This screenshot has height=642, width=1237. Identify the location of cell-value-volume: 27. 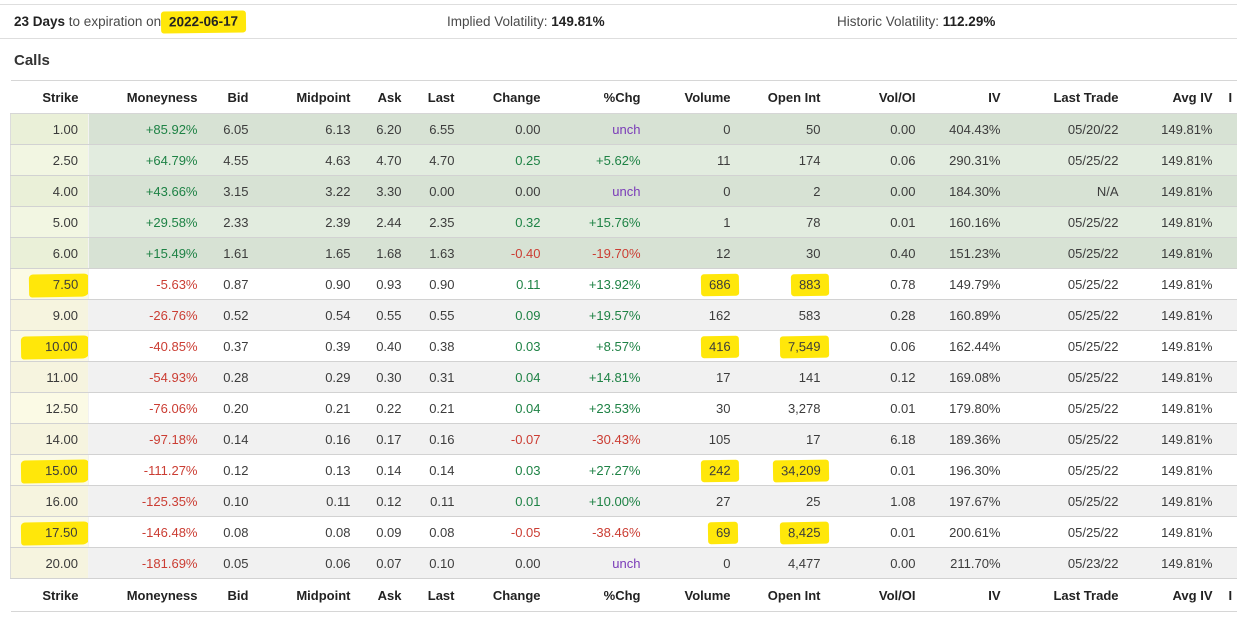
(723, 501).